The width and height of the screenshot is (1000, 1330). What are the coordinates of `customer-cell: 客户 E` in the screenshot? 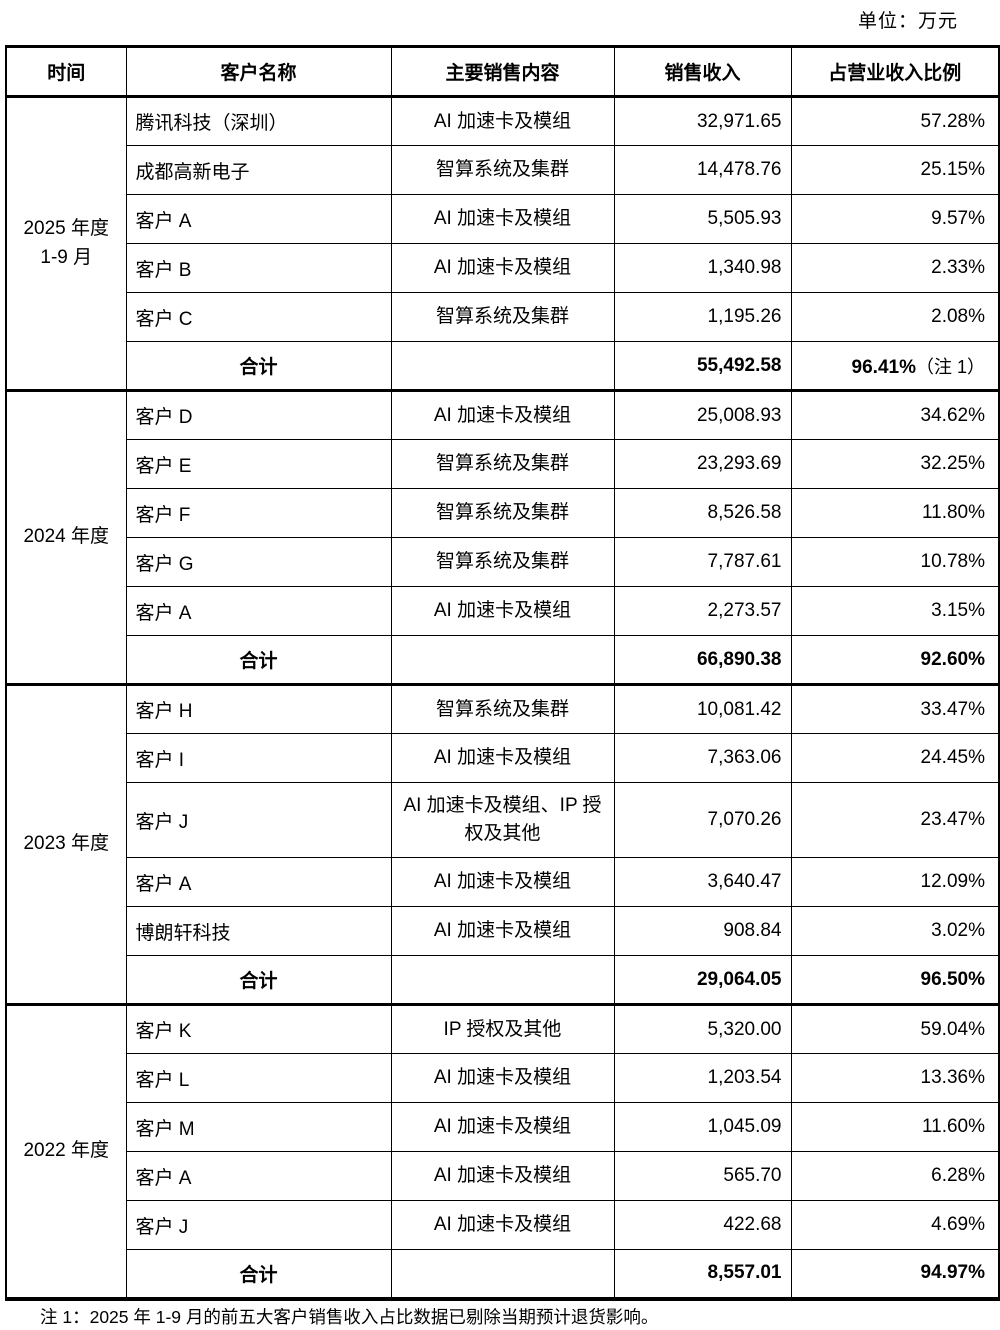 It's located at (258, 464).